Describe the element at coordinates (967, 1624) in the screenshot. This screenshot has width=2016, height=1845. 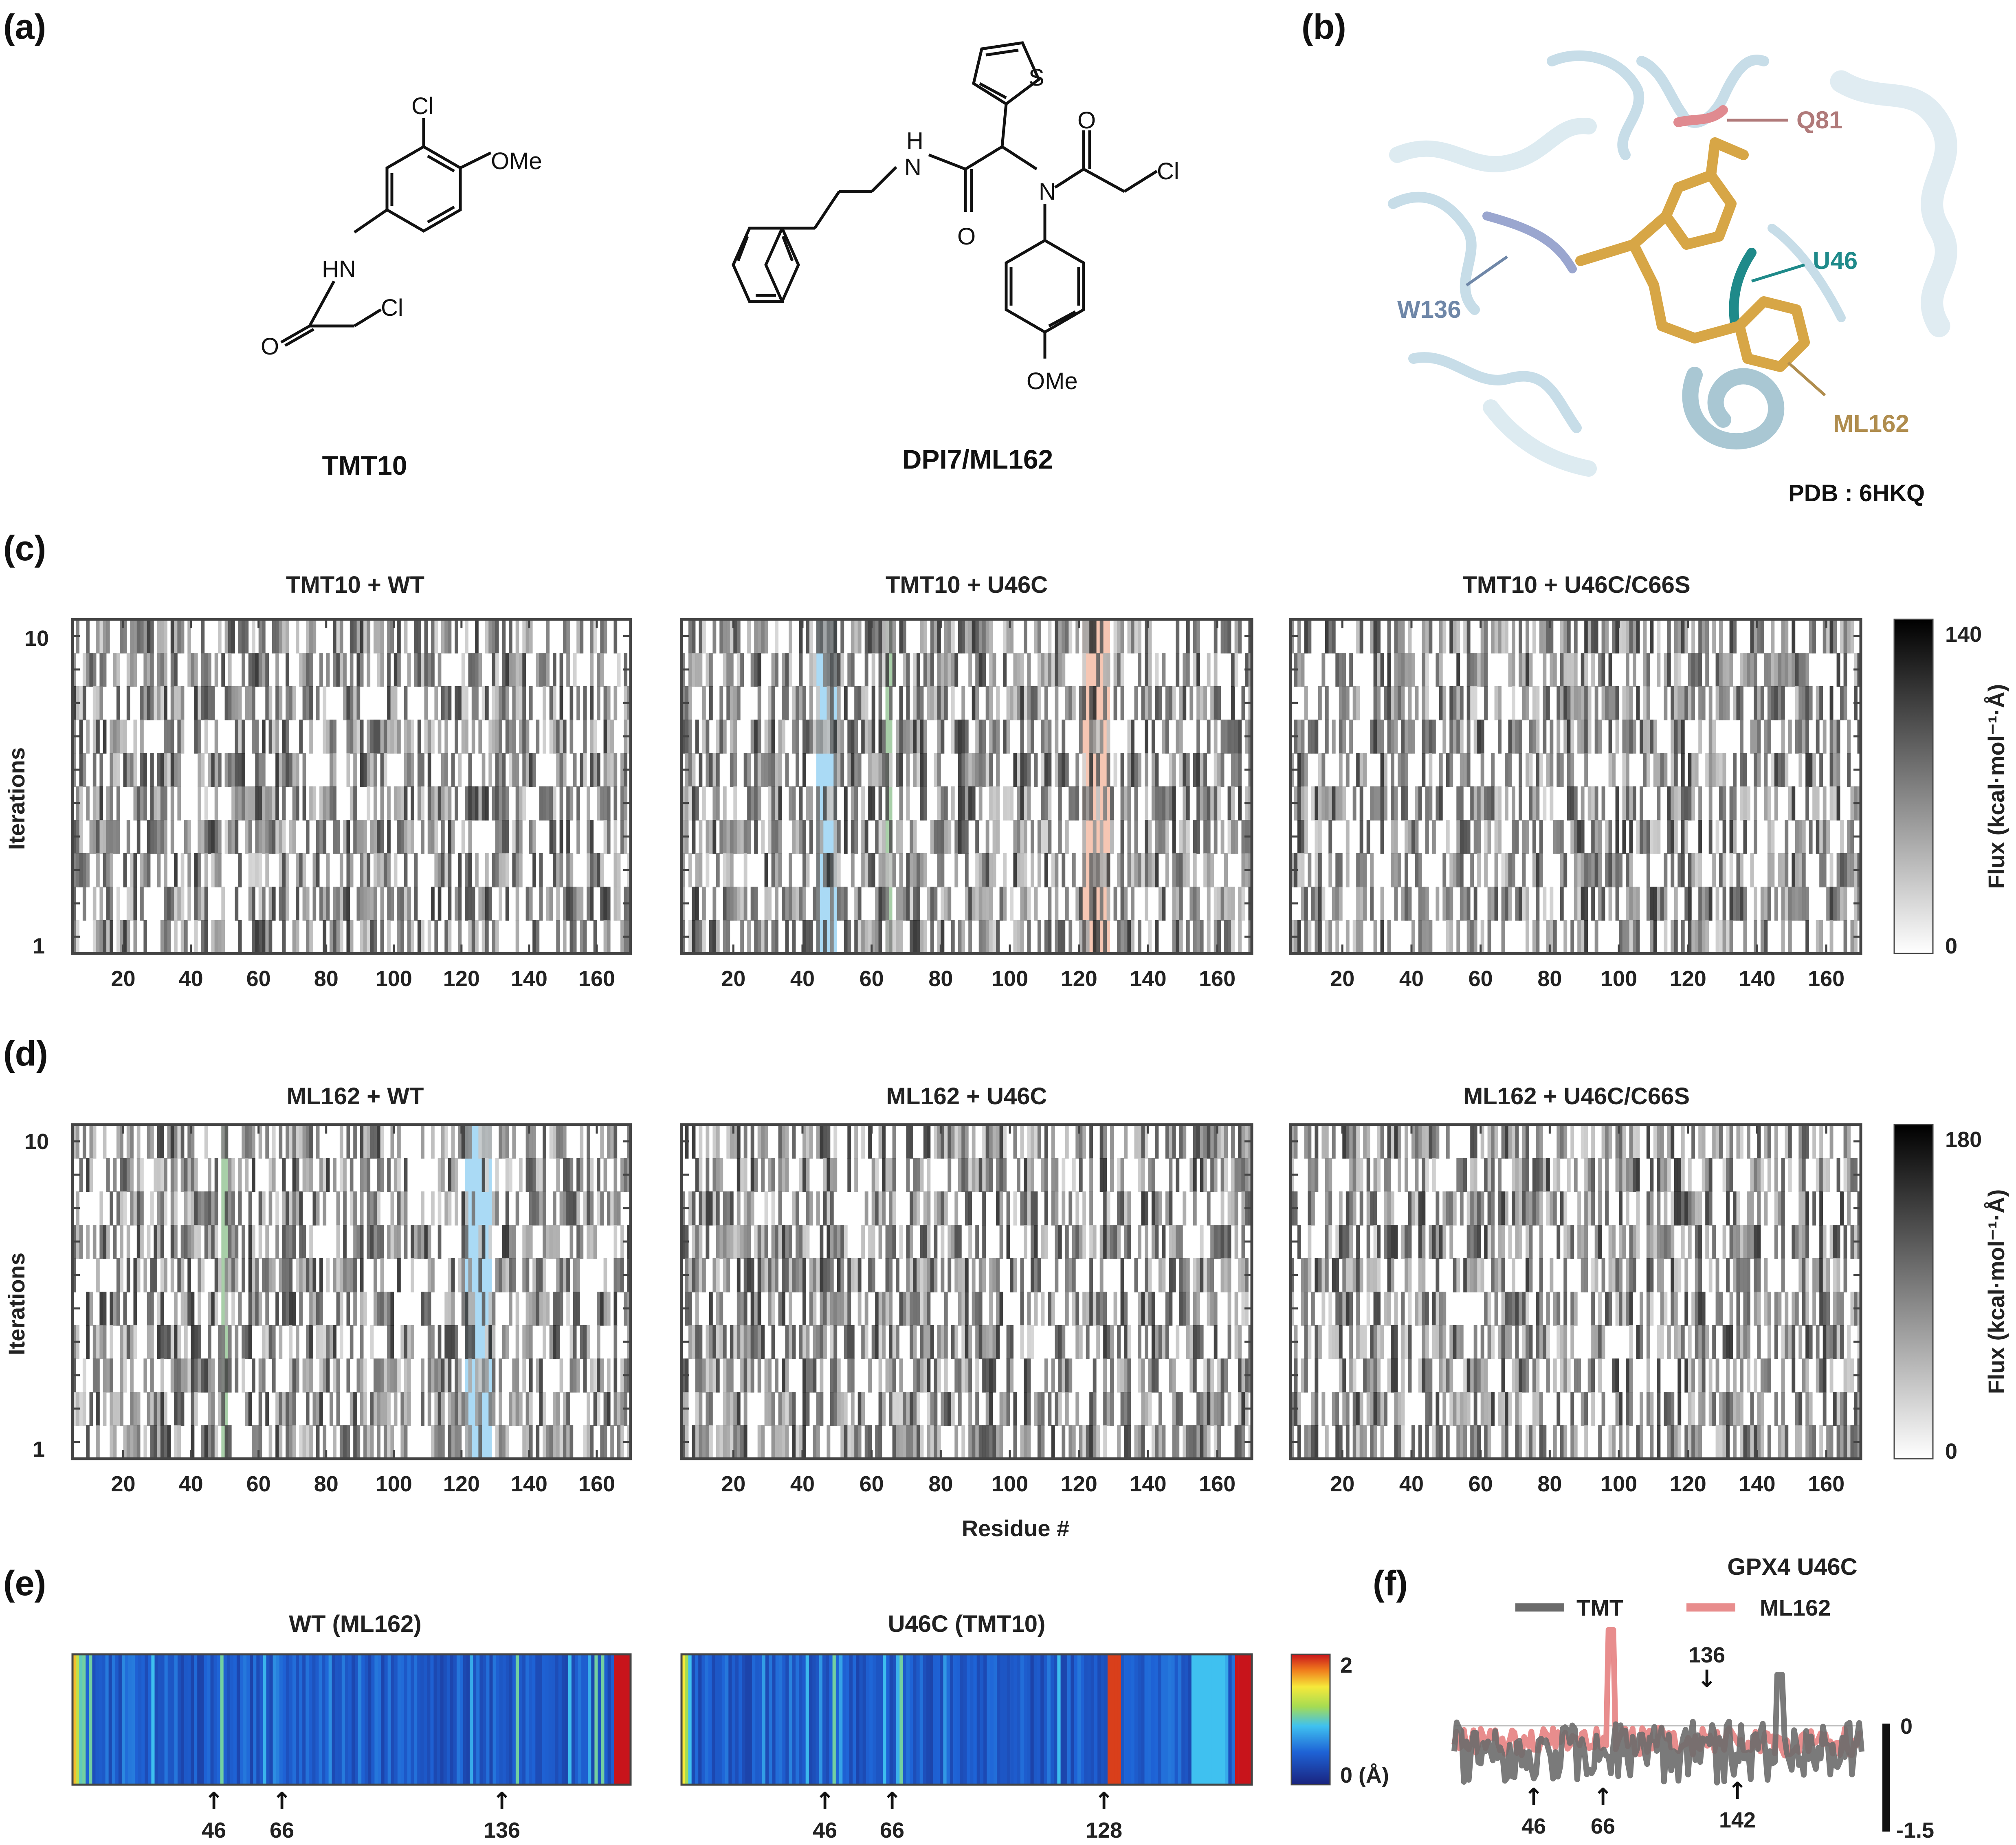
I see `title-u46c-tmt10: U46C (TMT10)` at that location.